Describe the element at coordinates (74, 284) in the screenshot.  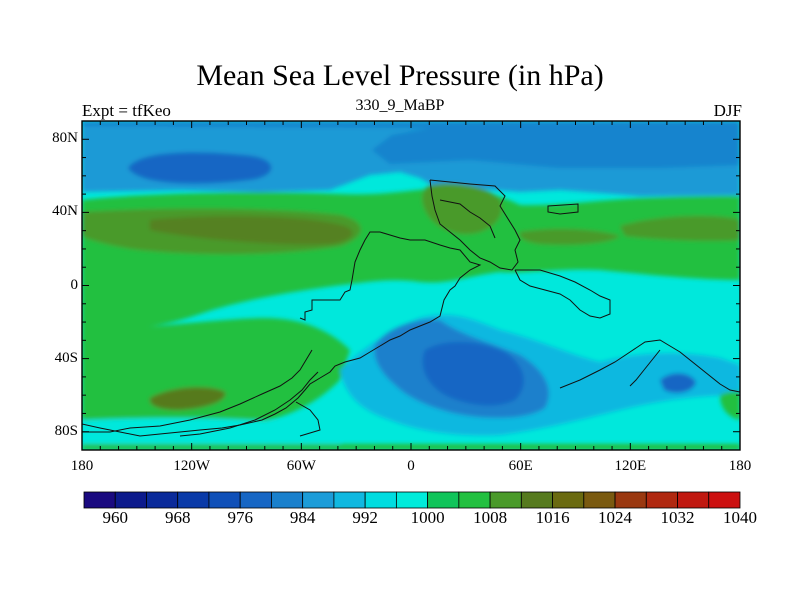
I see `lat-tick-label: 0` at that location.